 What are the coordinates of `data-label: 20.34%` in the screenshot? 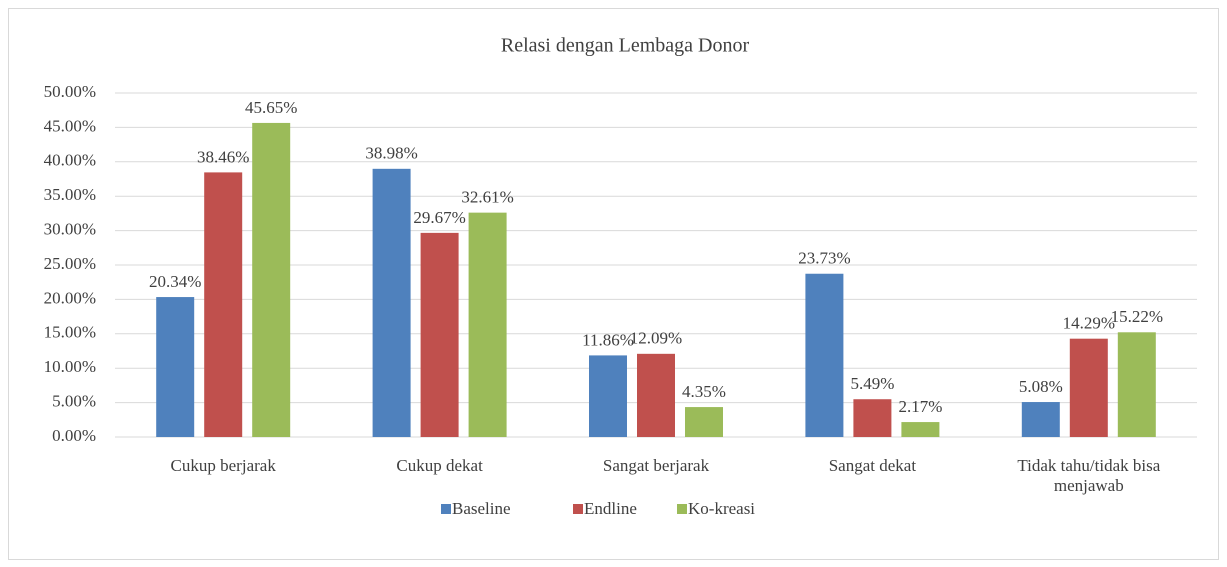 It's located at (175, 281).